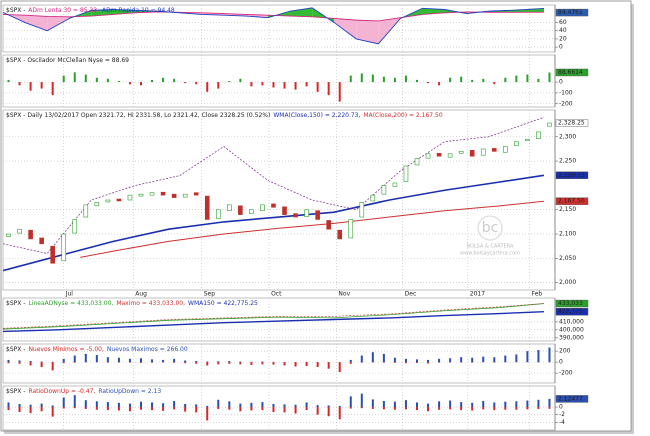 The width and height of the screenshot is (650, 436). What do you see at coordinates (563, 22) in the screenshot?
I see `y-tick-label: 60` at bounding box center [563, 22].